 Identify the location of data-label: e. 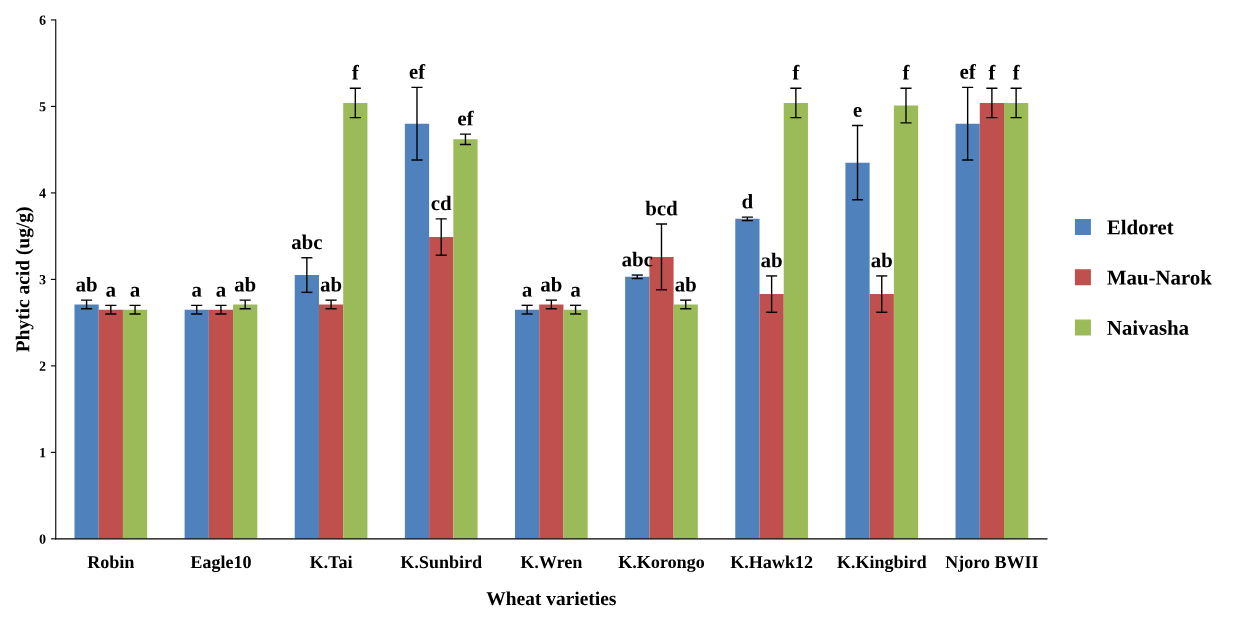
(857, 111).